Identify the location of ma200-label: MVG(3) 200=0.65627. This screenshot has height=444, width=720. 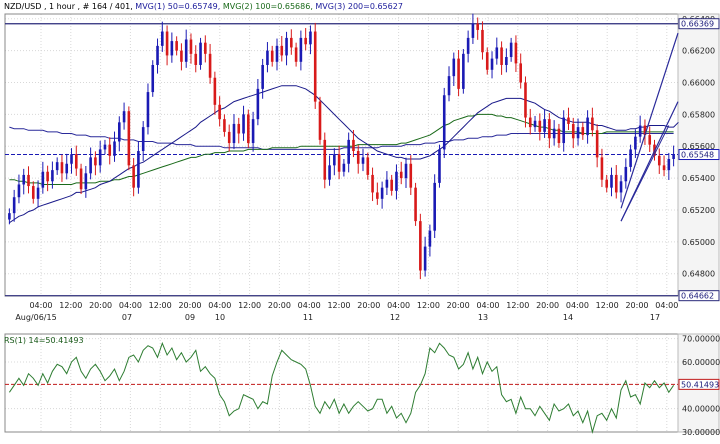
(359, 6).